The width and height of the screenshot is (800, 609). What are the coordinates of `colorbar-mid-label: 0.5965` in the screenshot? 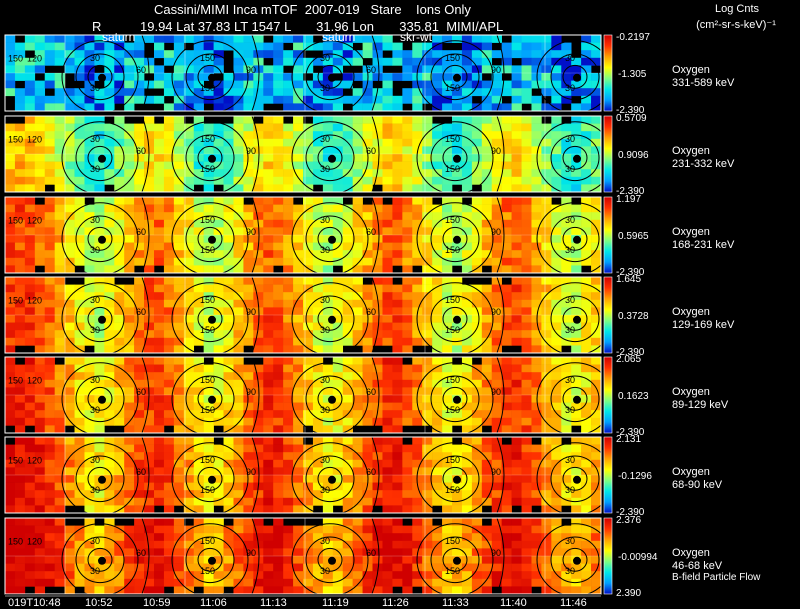 It's located at (633, 237).